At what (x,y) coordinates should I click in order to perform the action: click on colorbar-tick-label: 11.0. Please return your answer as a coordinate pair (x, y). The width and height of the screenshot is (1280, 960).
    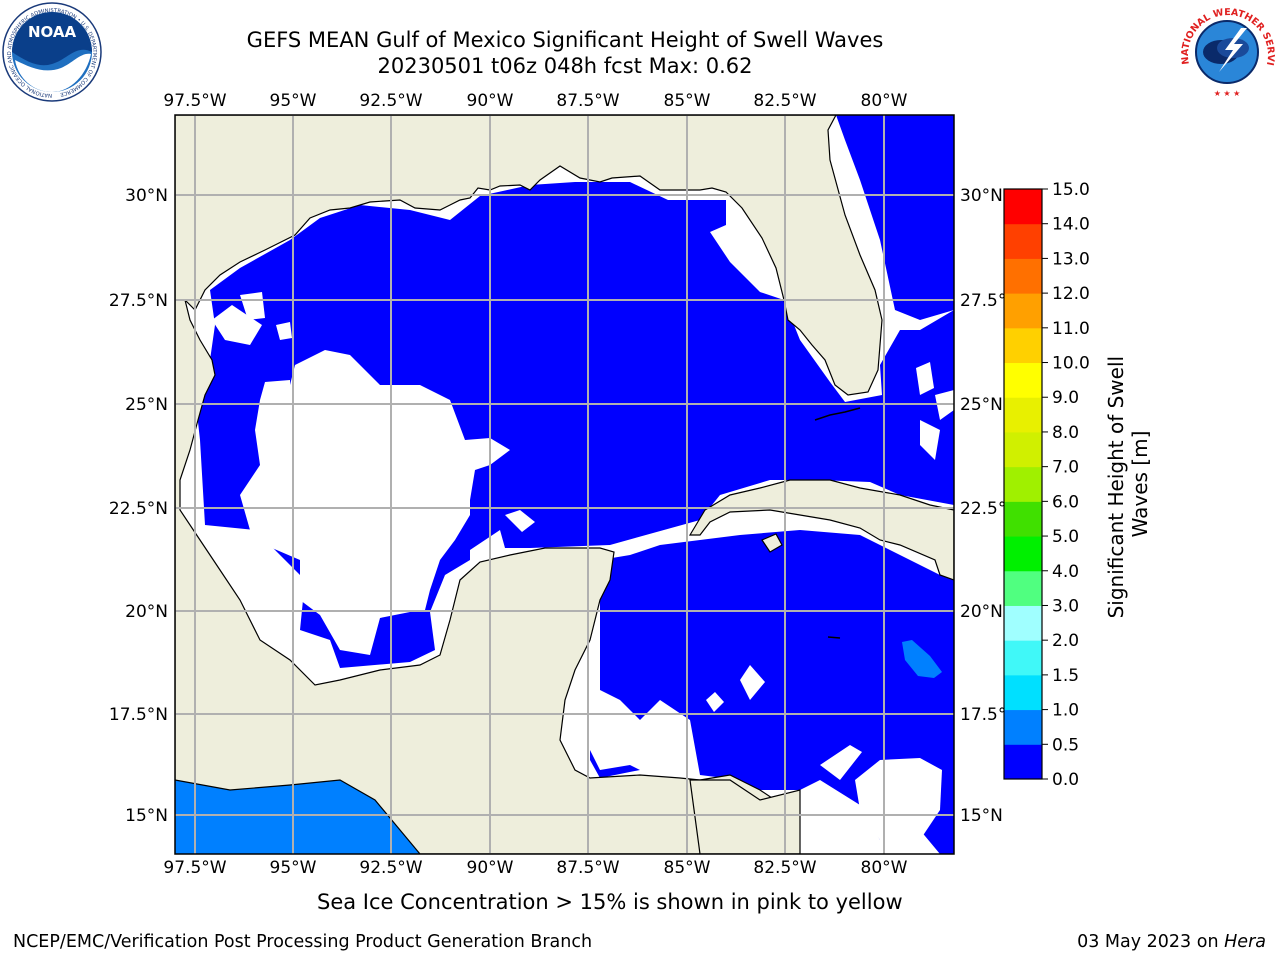
    Looking at the image, I should click on (1071, 329).